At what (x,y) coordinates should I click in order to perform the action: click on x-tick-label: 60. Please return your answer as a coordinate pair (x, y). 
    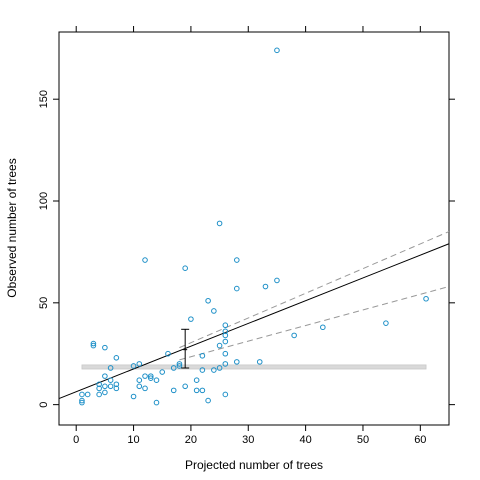
    Looking at the image, I should click on (420, 440).